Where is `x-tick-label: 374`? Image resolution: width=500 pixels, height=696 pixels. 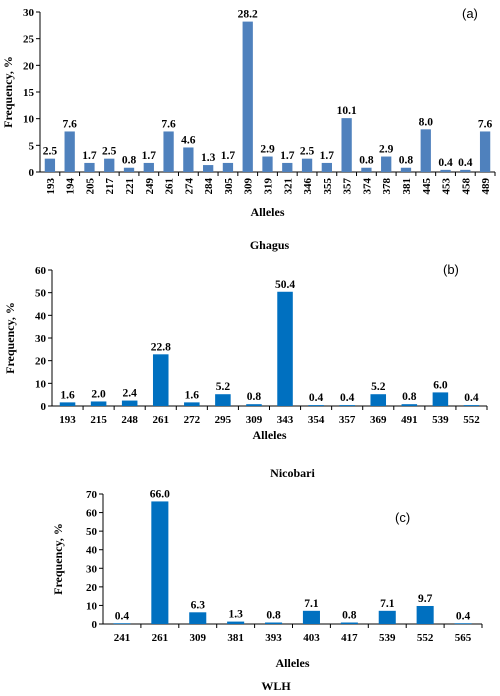
x-tick-label: 374 is located at coordinates (367, 186).